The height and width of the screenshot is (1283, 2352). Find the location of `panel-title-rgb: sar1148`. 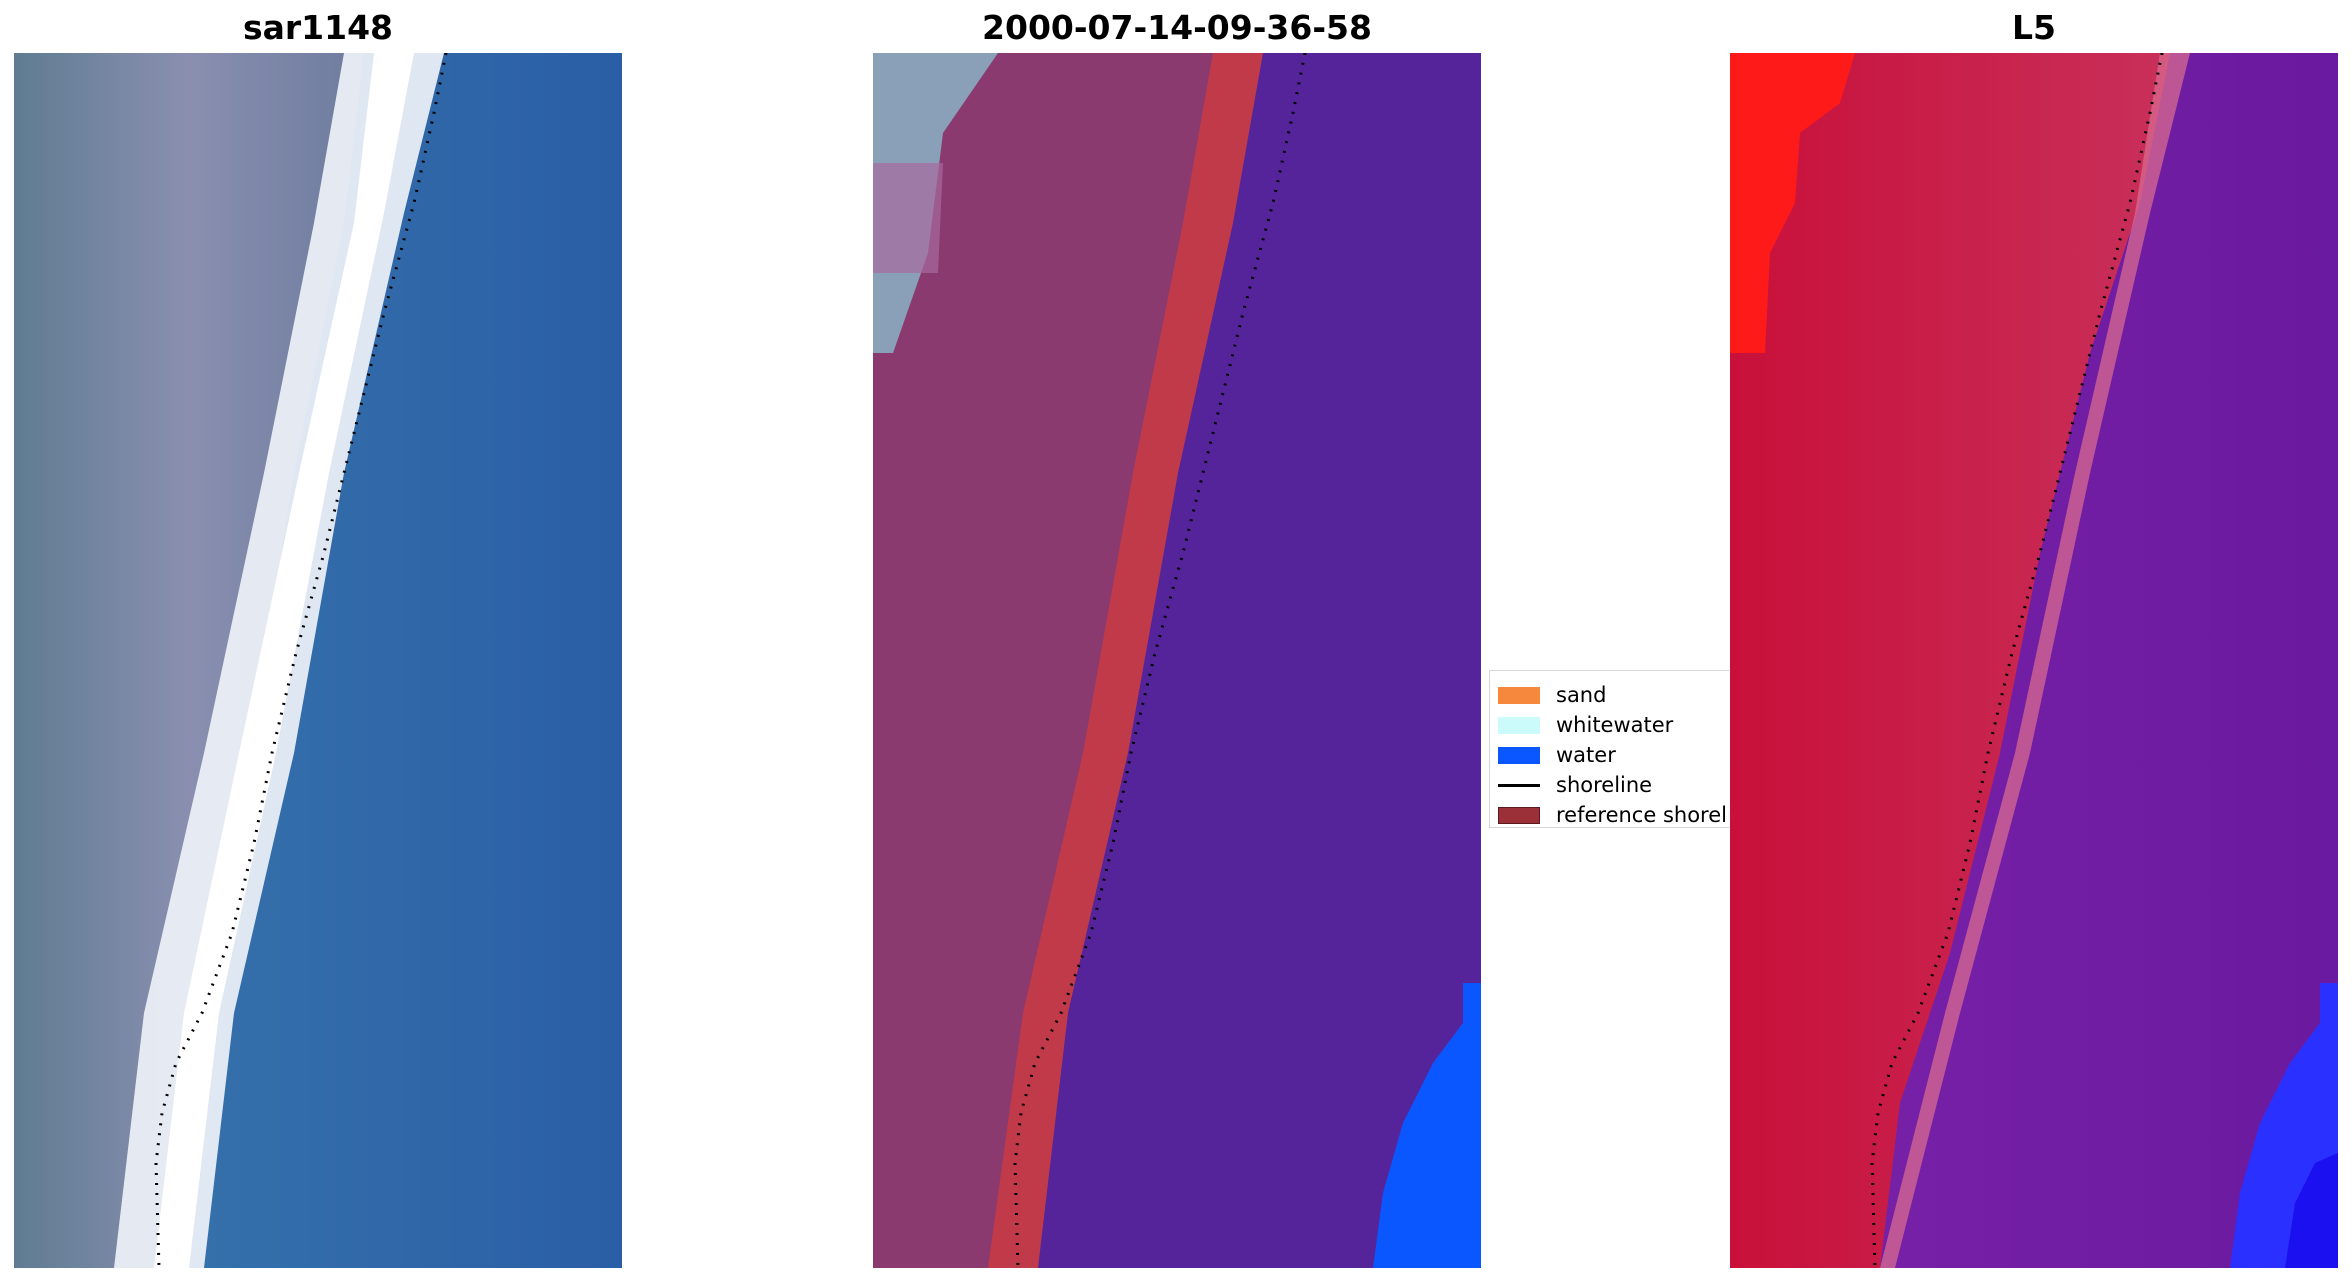

panel-title-rgb: sar1148 is located at coordinates (318, 27).